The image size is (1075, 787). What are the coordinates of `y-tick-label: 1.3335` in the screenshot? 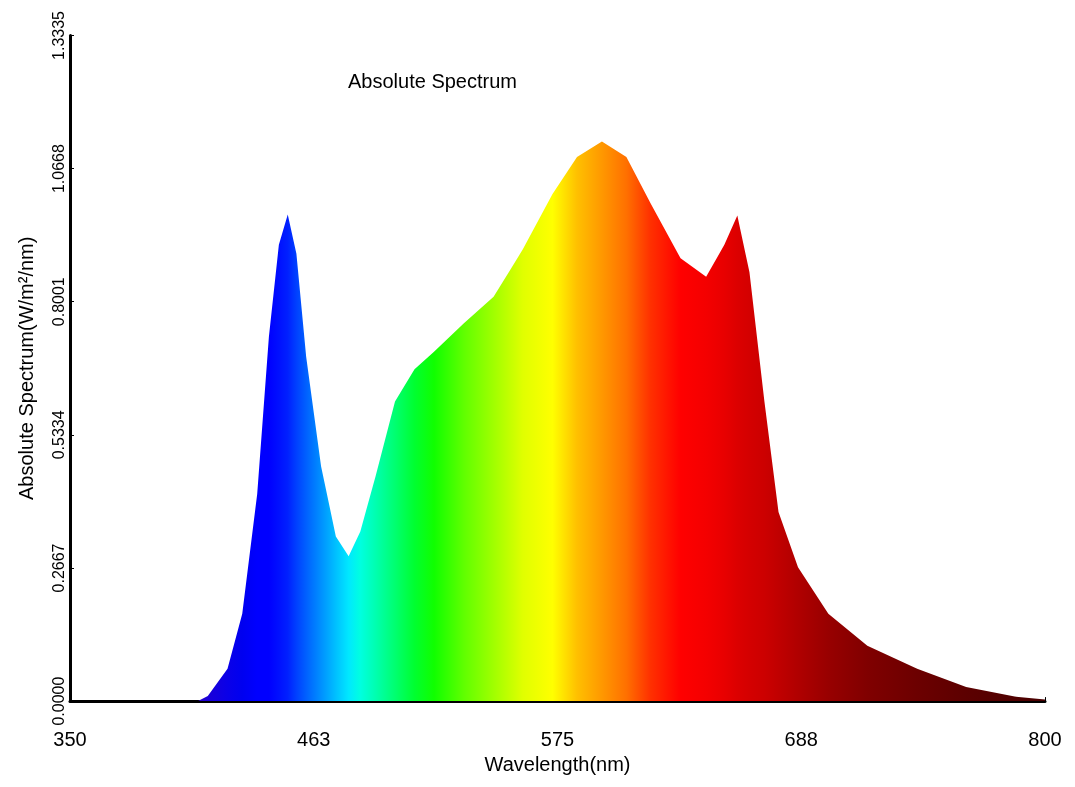 It's located at (58, 35).